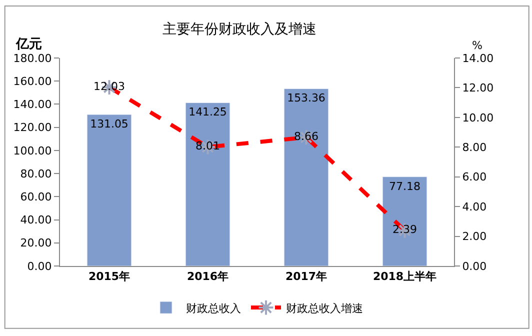  What do you see at coordinates (109, 124) in the screenshot?
I see `data-label: 131.05` at bounding box center [109, 124].